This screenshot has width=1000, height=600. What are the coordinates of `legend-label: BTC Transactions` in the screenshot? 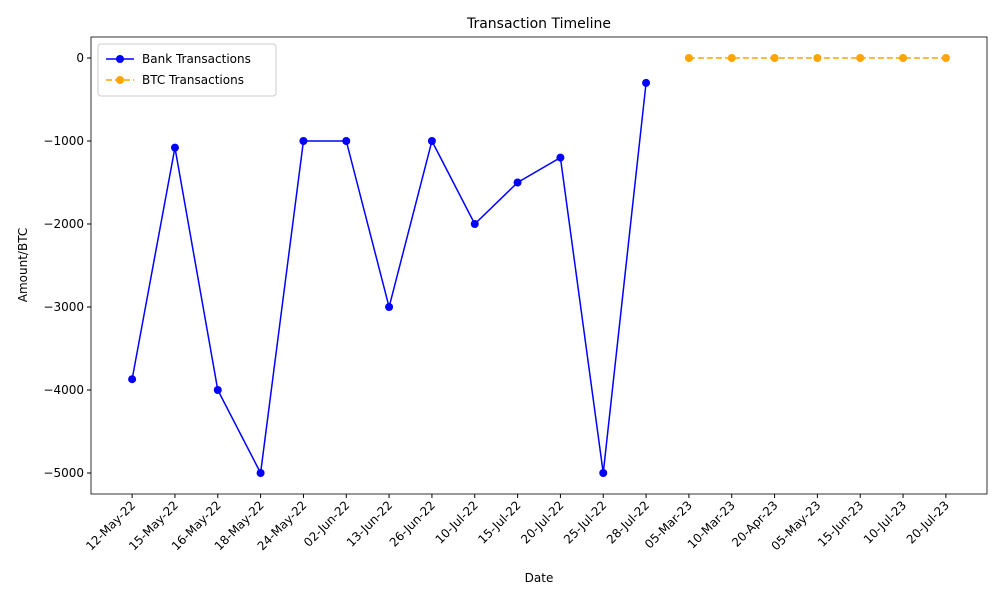 It's located at (193, 80).